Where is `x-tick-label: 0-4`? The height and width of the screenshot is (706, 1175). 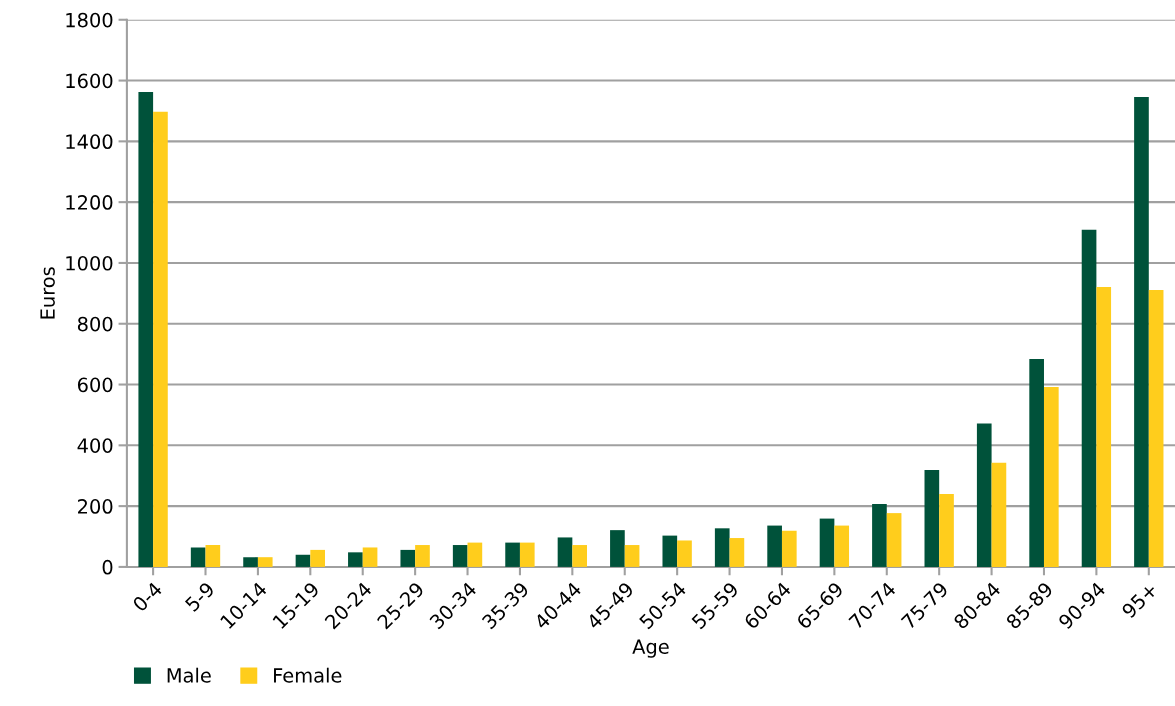
x-tick-label: 0-4 is located at coordinates (147, 597).